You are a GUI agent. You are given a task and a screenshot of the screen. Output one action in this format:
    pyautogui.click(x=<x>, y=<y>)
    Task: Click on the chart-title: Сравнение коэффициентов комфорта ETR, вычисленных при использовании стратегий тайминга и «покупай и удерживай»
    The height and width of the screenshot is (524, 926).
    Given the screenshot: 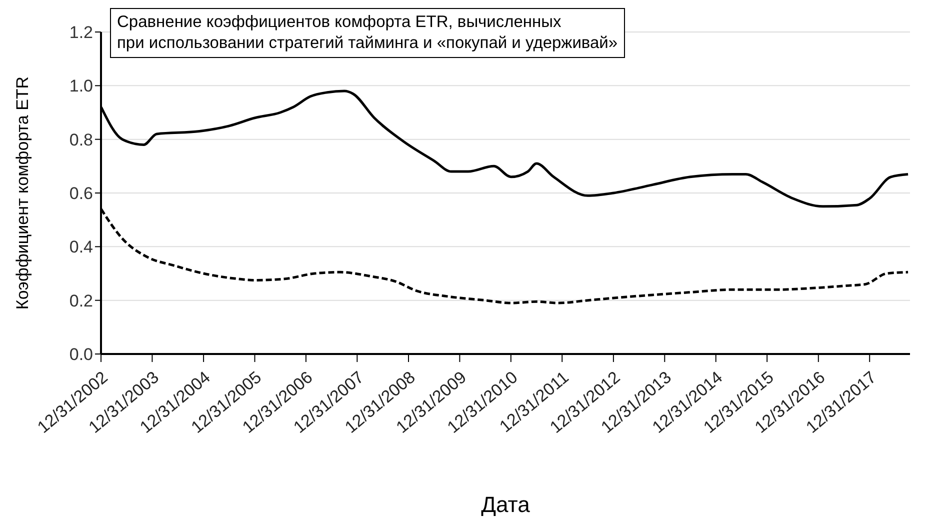 What is the action you would take?
    pyautogui.click(x=367, y=33)
    